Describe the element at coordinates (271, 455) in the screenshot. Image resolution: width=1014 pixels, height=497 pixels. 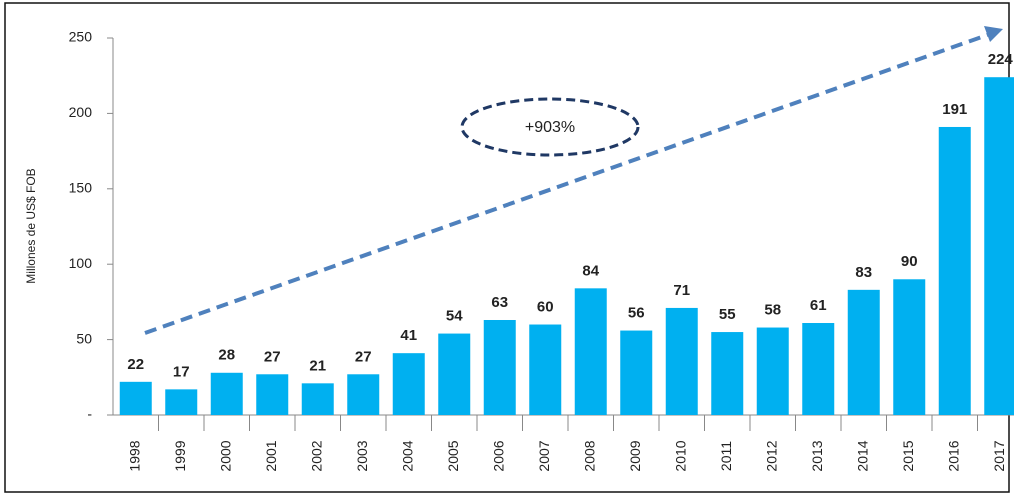
I see `x-tick-label: 2001` at that location.